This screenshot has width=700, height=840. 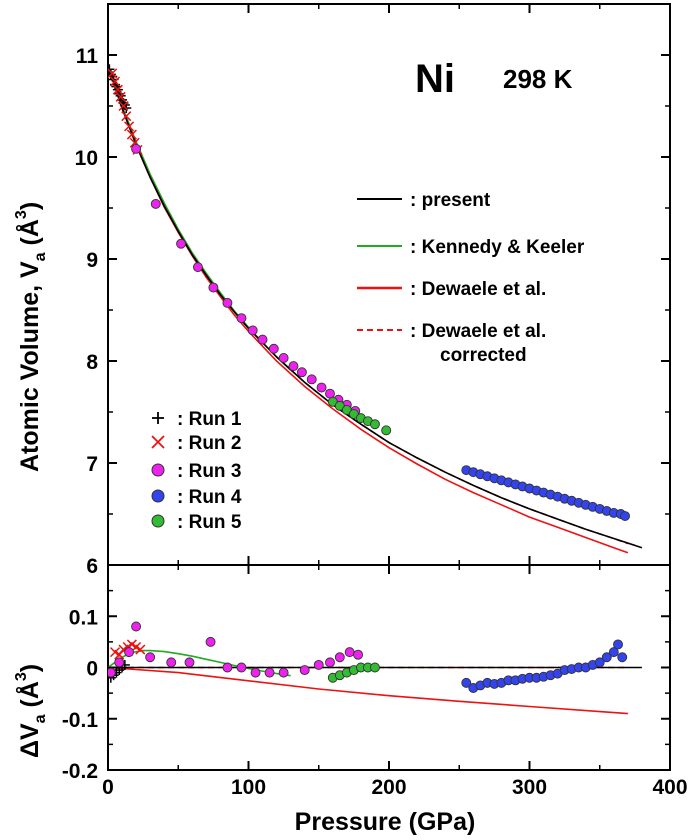 What do you see at coordinates (31, 711) in the screenshot?
I see `y-axis-title-bottom: ΔVa (Å3)` at bounding box center [31, 711].